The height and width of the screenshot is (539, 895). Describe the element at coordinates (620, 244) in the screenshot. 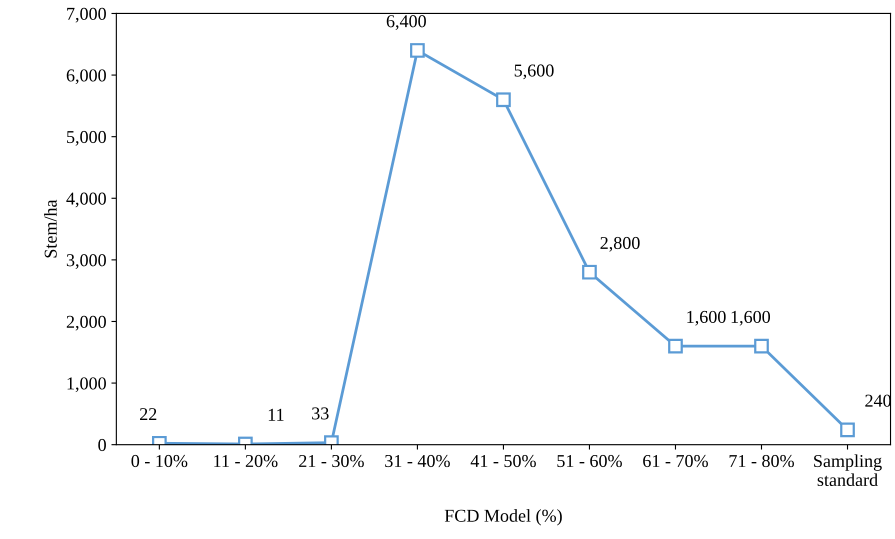

I see `data-label: 2,800` at that location.